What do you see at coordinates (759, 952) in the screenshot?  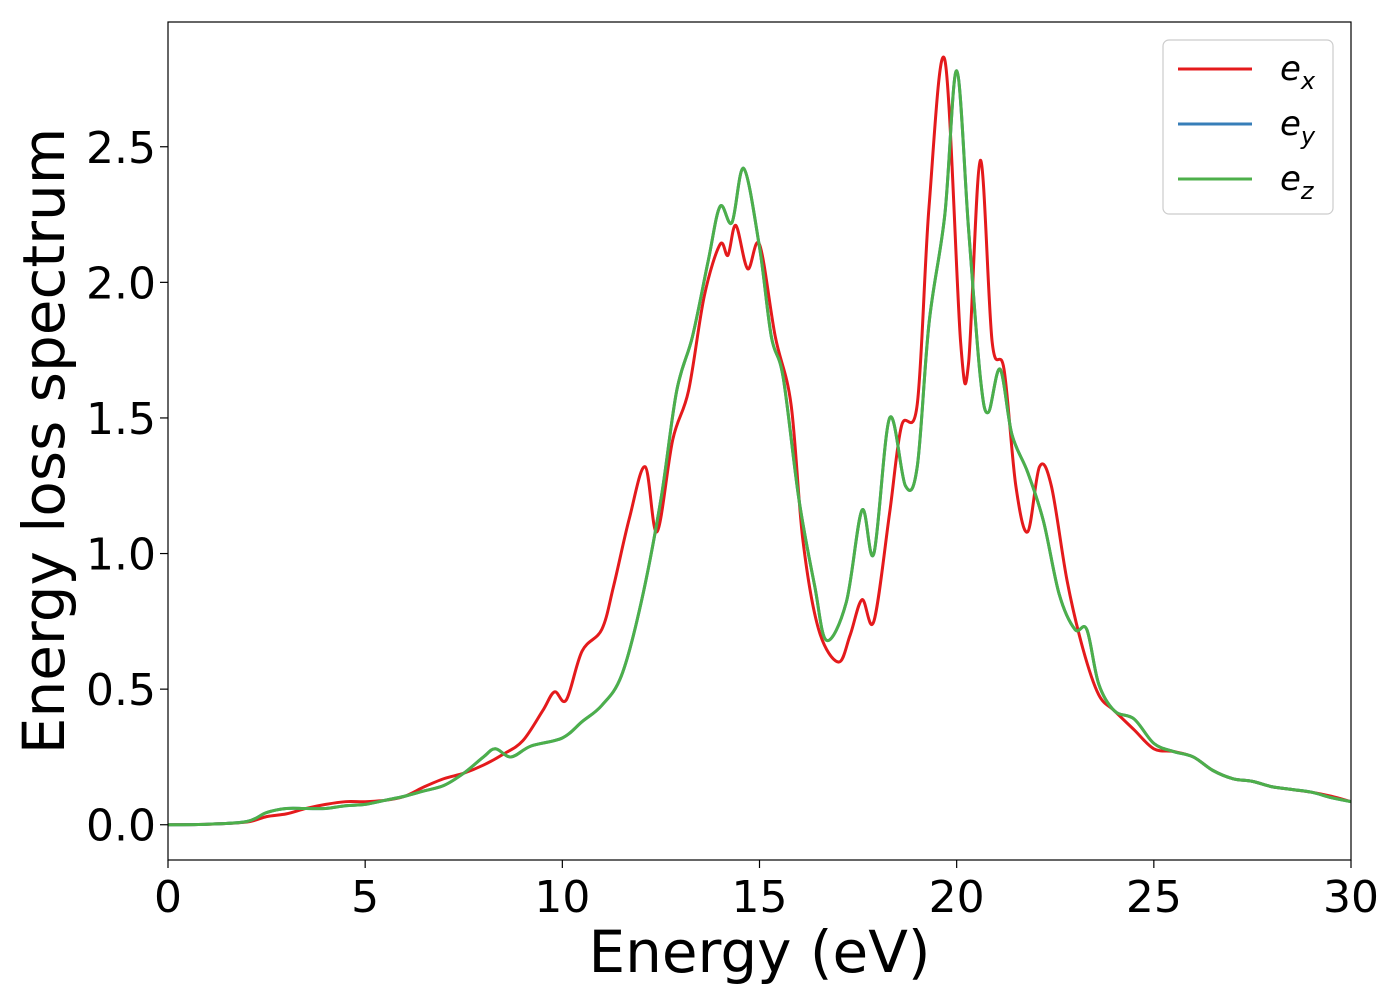 I see `x-axis-title: Energy (eV)` at bounding box center [759, 952].